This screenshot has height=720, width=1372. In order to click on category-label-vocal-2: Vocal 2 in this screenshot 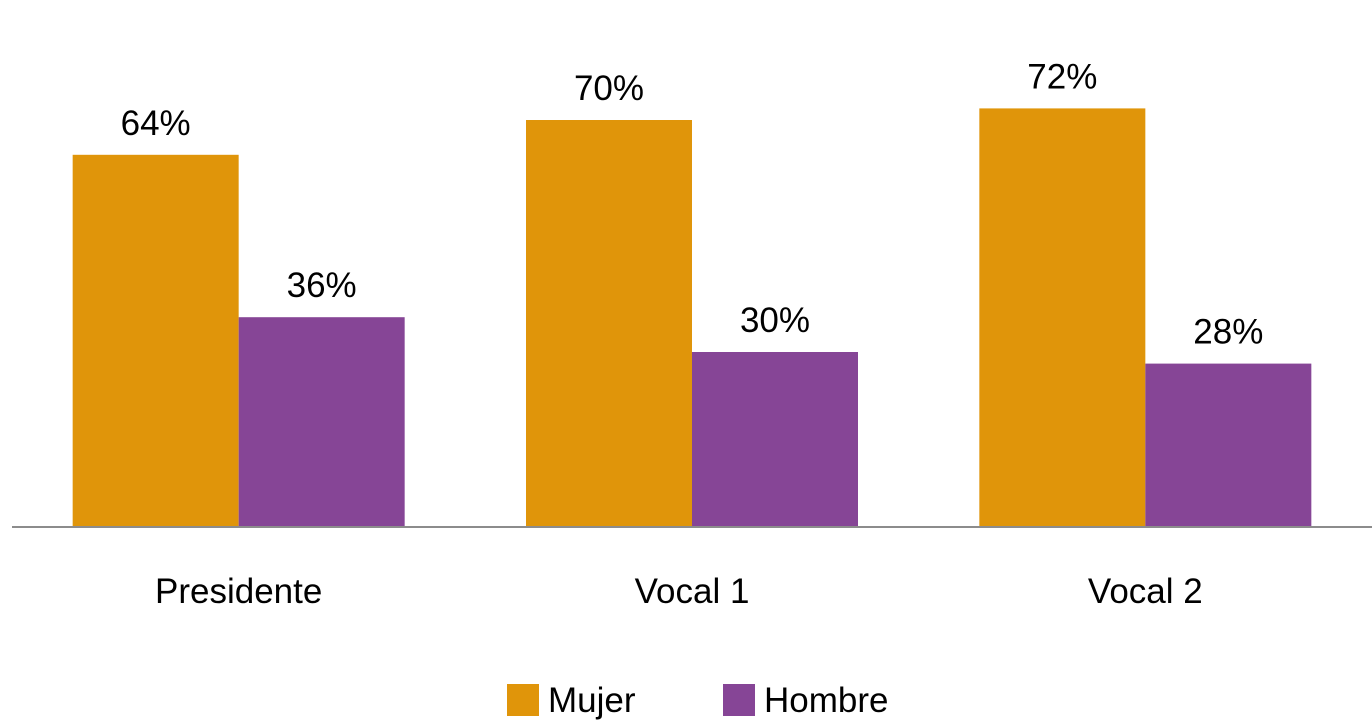, I will do `click(1145, 591)`.